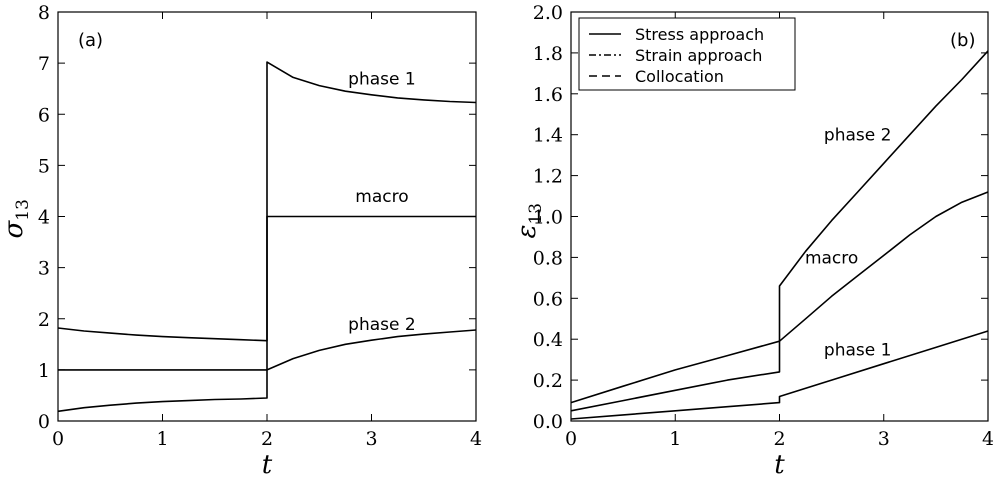  What do you see at coordinates (267, 293) in the screenshot?
I see `series-line-macro` at bounding box center [267, 293].